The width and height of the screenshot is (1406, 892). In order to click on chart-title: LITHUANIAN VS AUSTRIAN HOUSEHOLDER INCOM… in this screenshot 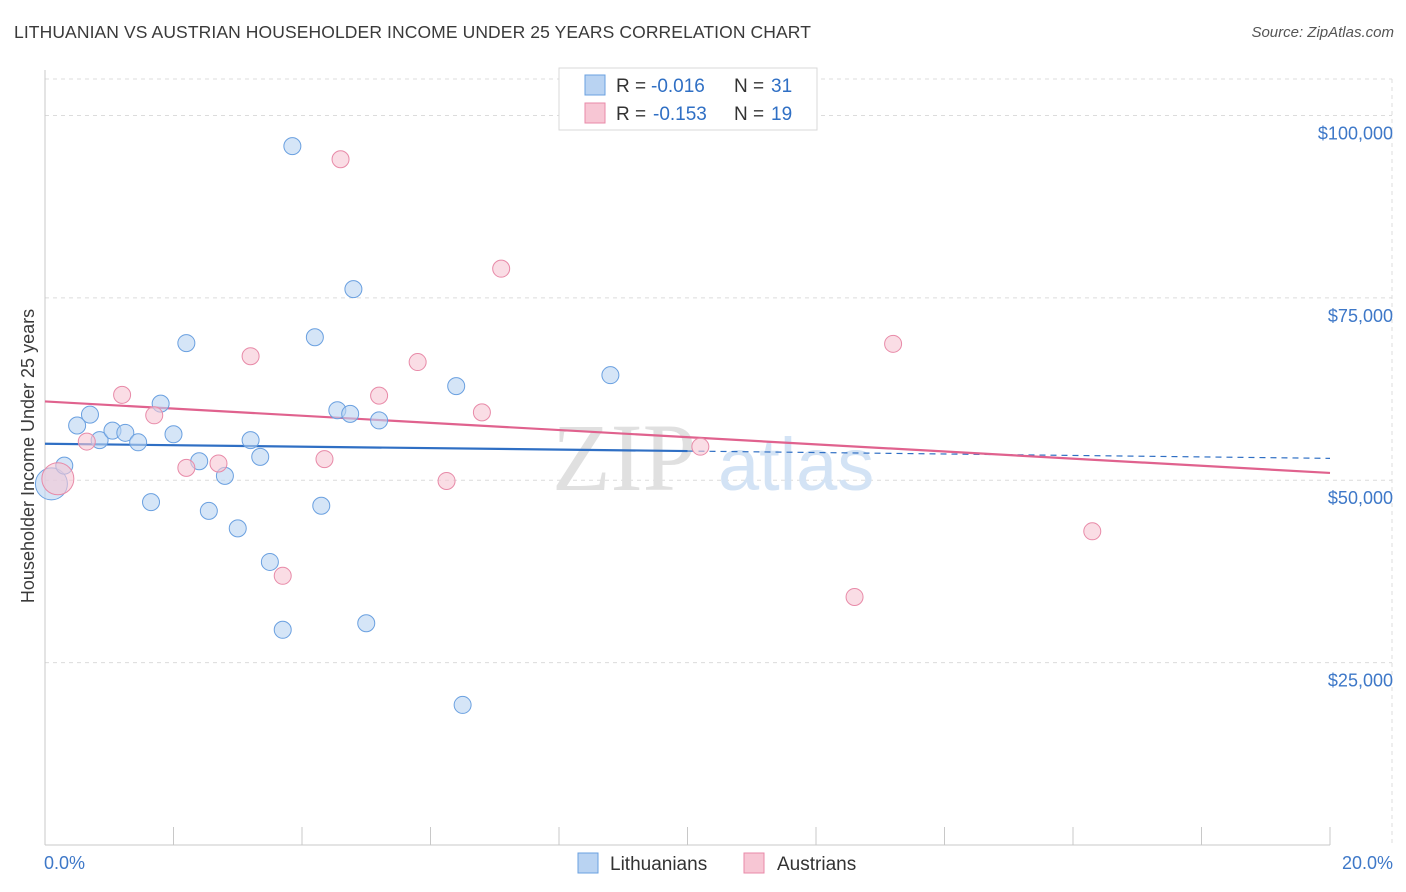, I will do `click(412, 32)`.